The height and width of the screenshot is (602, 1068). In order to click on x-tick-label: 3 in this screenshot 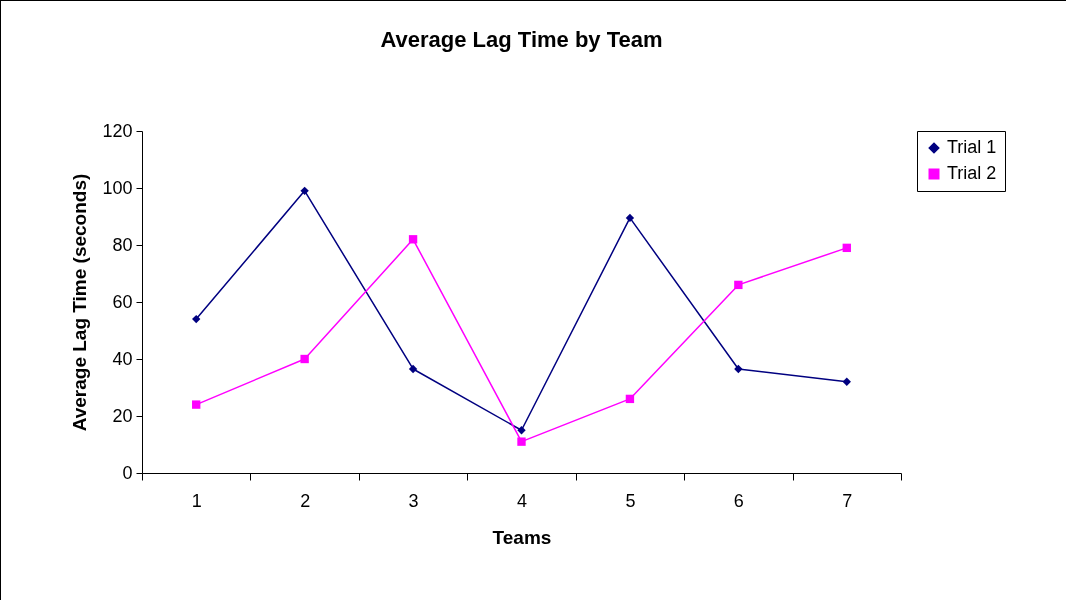, I will do `click(413, 500)`.